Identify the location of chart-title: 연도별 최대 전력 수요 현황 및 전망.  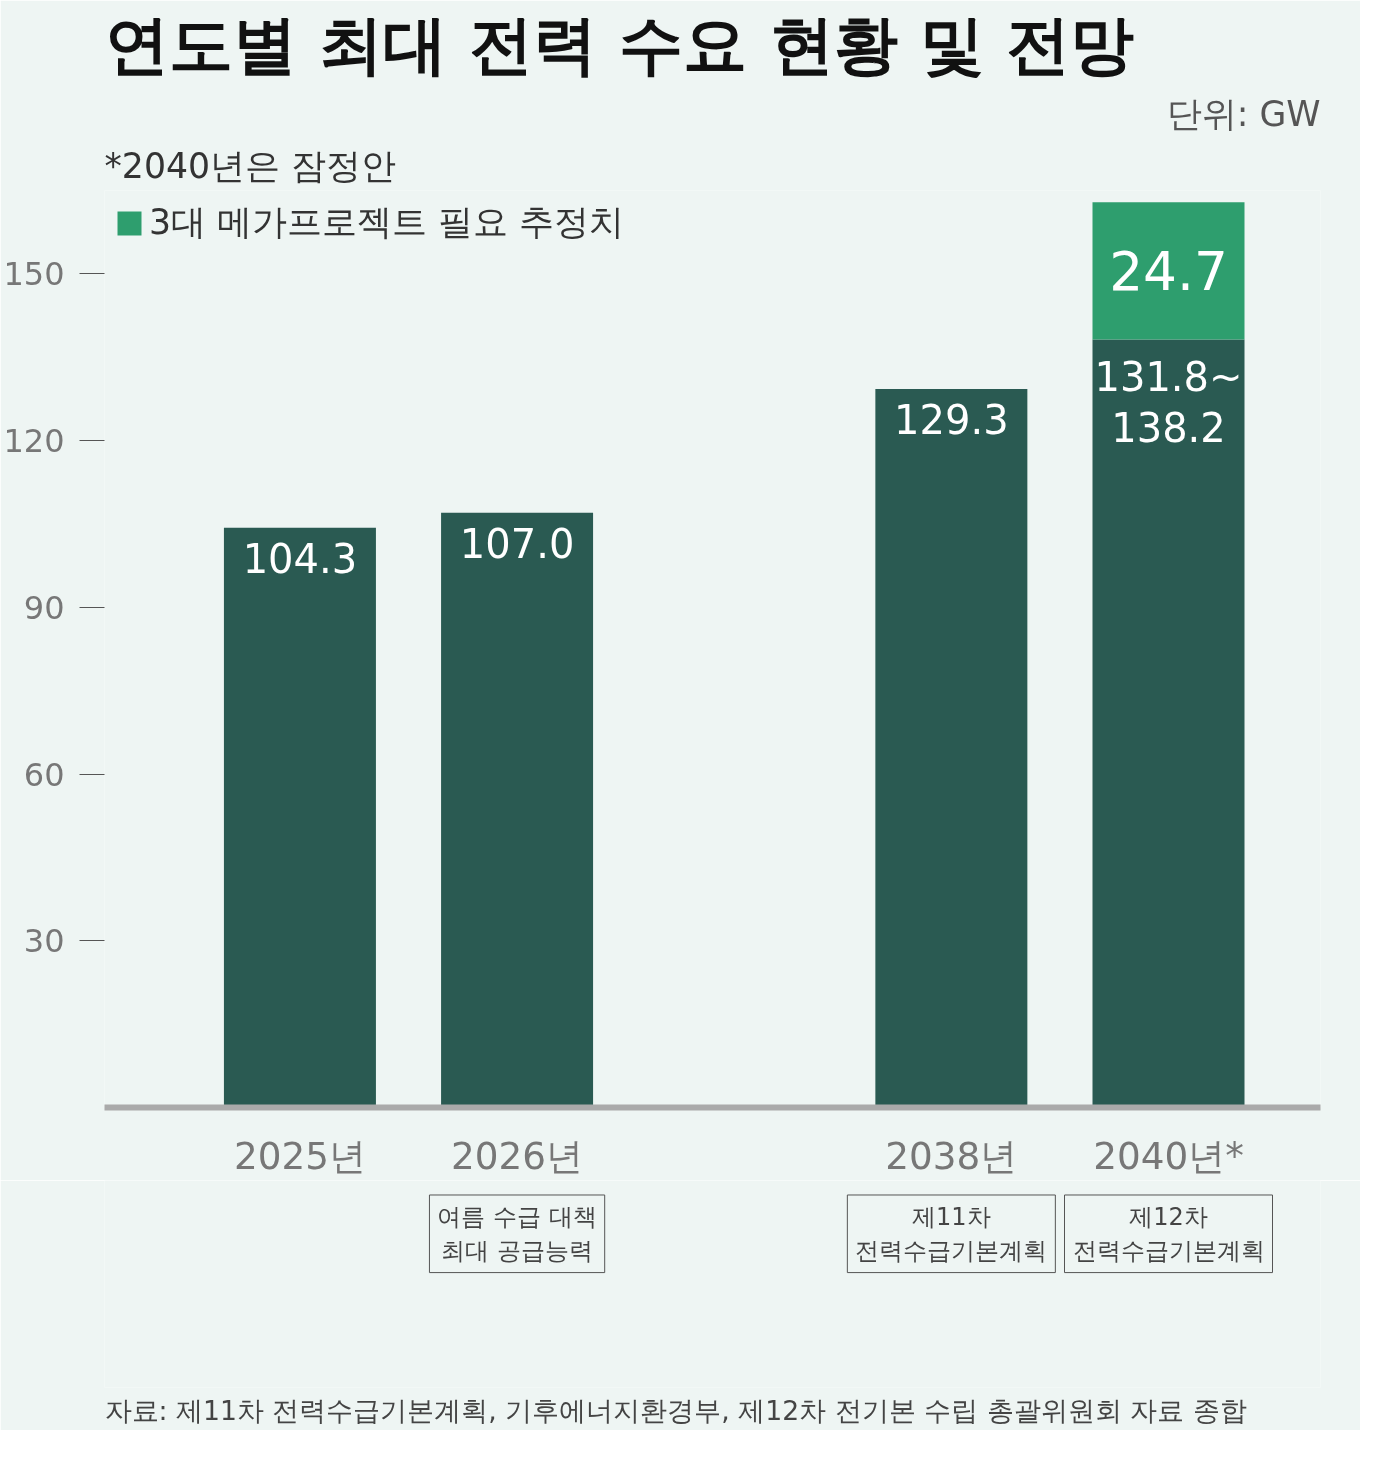
(619, 44).